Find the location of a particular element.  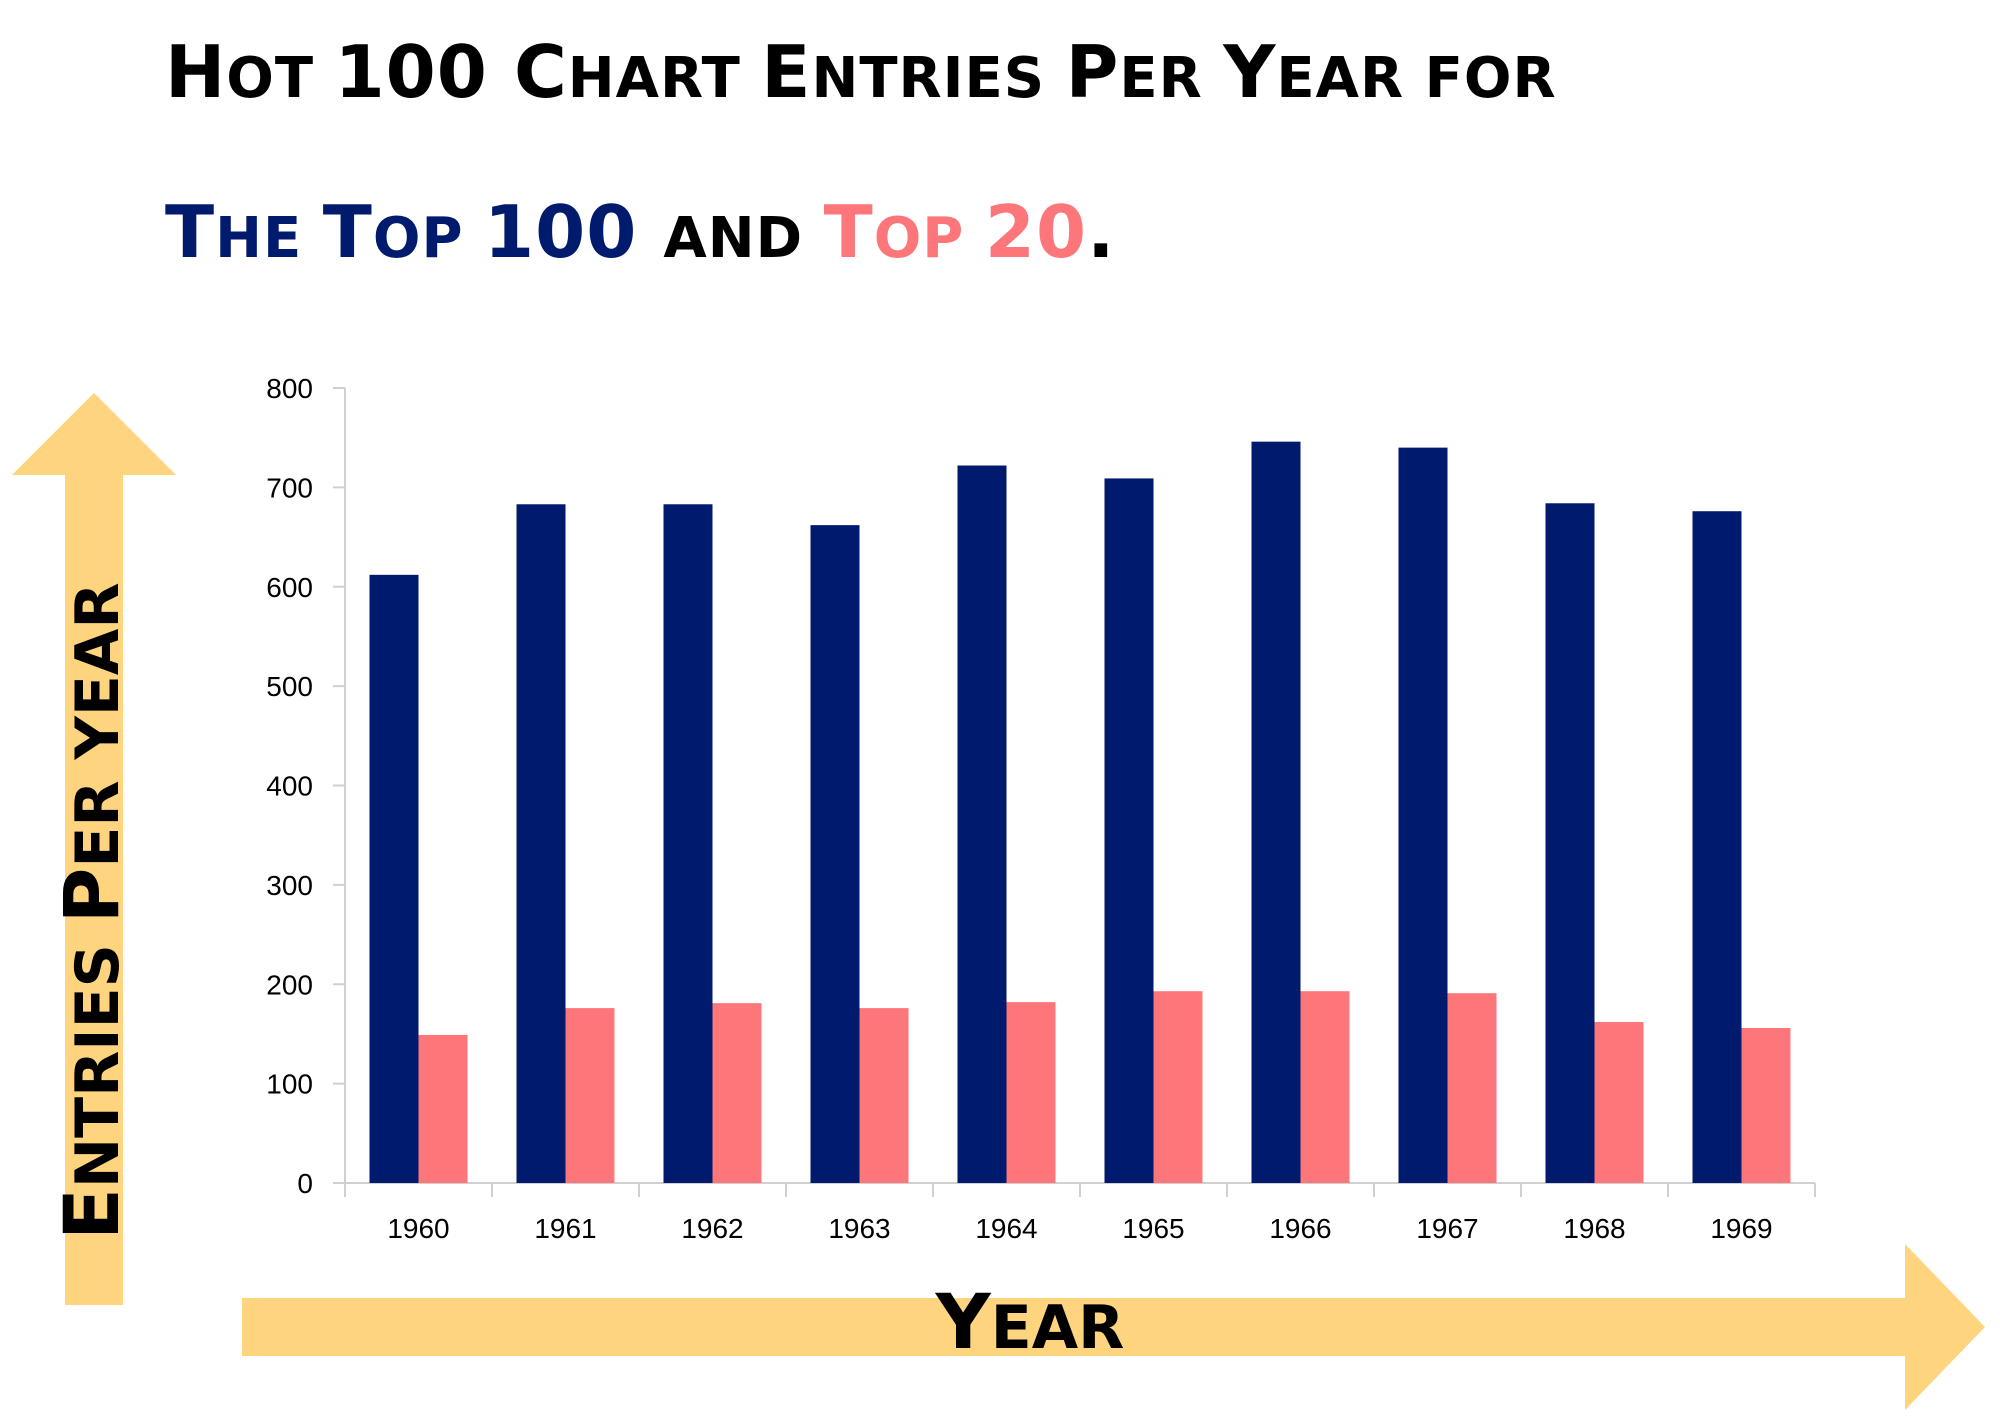

title-line2-segment: HE is located at coordinates (269, 238).